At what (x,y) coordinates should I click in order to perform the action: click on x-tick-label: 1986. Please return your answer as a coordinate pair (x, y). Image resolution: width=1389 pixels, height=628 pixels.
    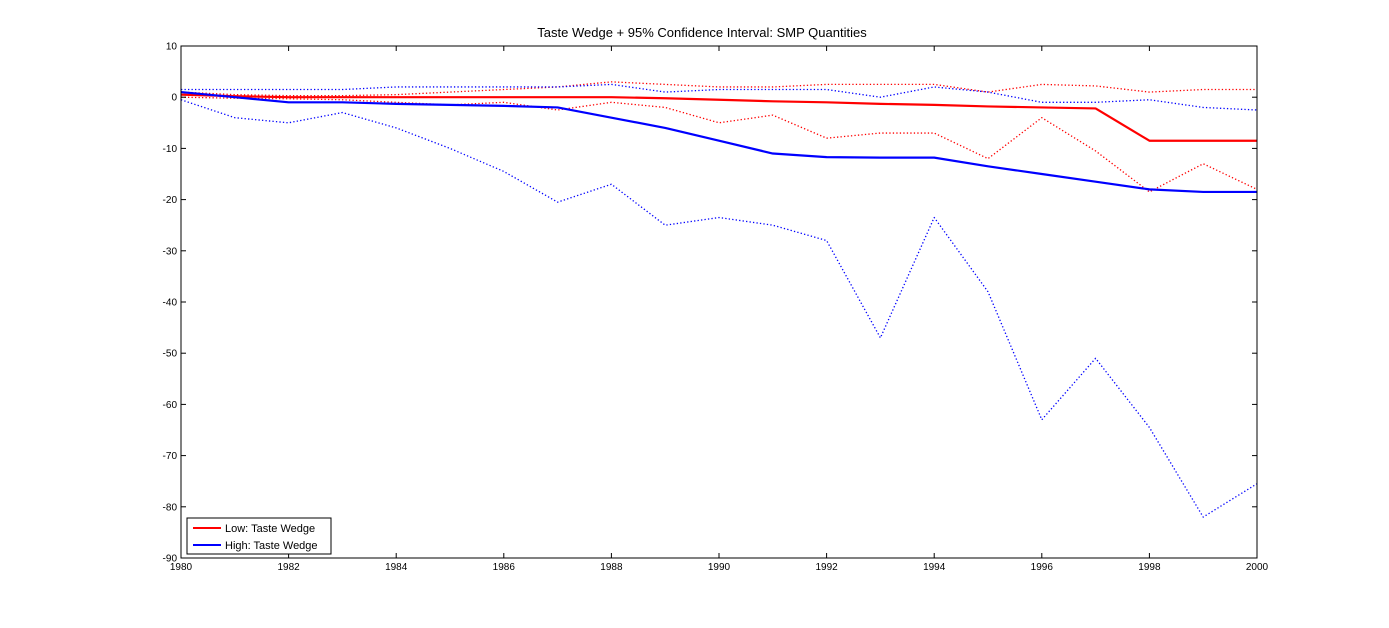
    Looking at the image, I should click on (504, 567).